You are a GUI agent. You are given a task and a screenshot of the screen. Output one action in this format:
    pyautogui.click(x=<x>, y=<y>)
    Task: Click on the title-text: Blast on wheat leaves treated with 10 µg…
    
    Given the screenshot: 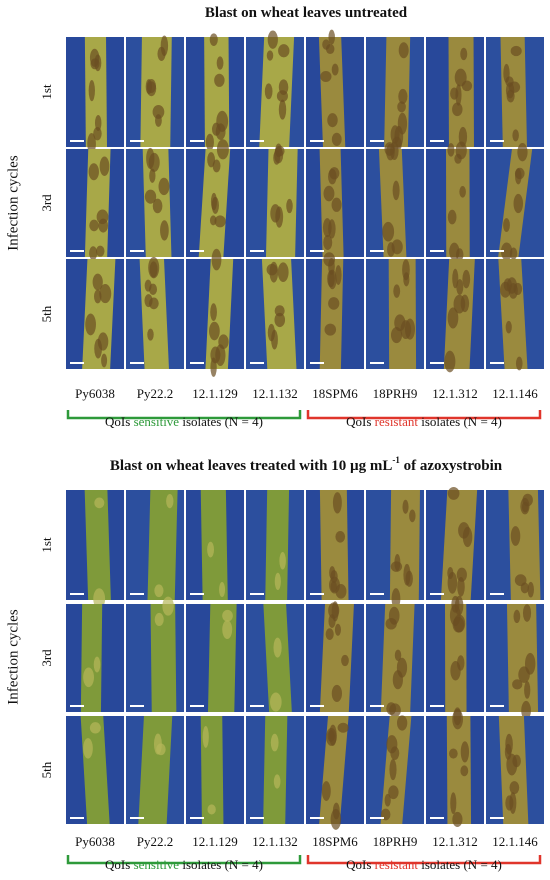 What is the action you would take?
    pyautogui.click(x=251, y=466)
    